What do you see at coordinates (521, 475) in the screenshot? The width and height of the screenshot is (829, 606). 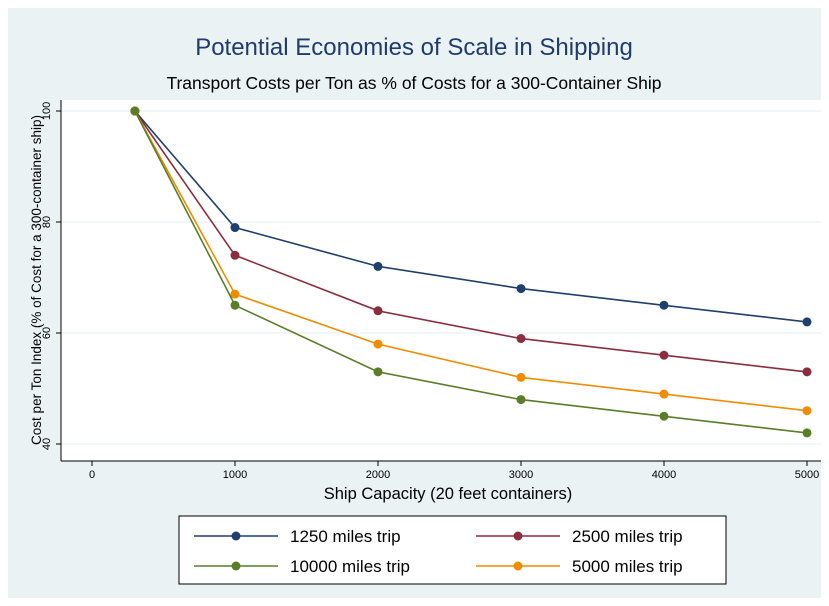 I see `x-tick-label-3000: 3000` at bounding box center [521, 475].